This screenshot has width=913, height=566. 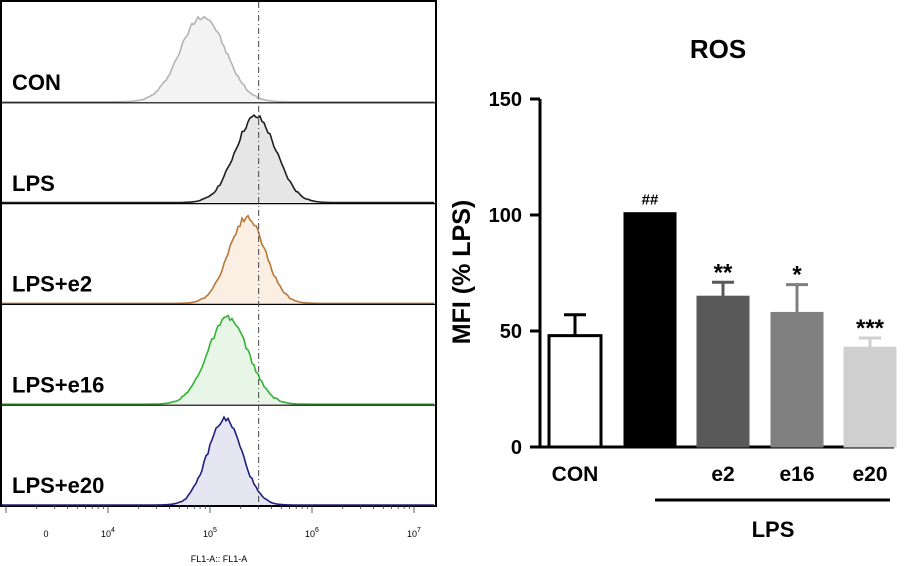 What do you see at coordinates (718, 49) in the screenshot?
I see `chart-title: ROS` at bounding box center [718, 49].